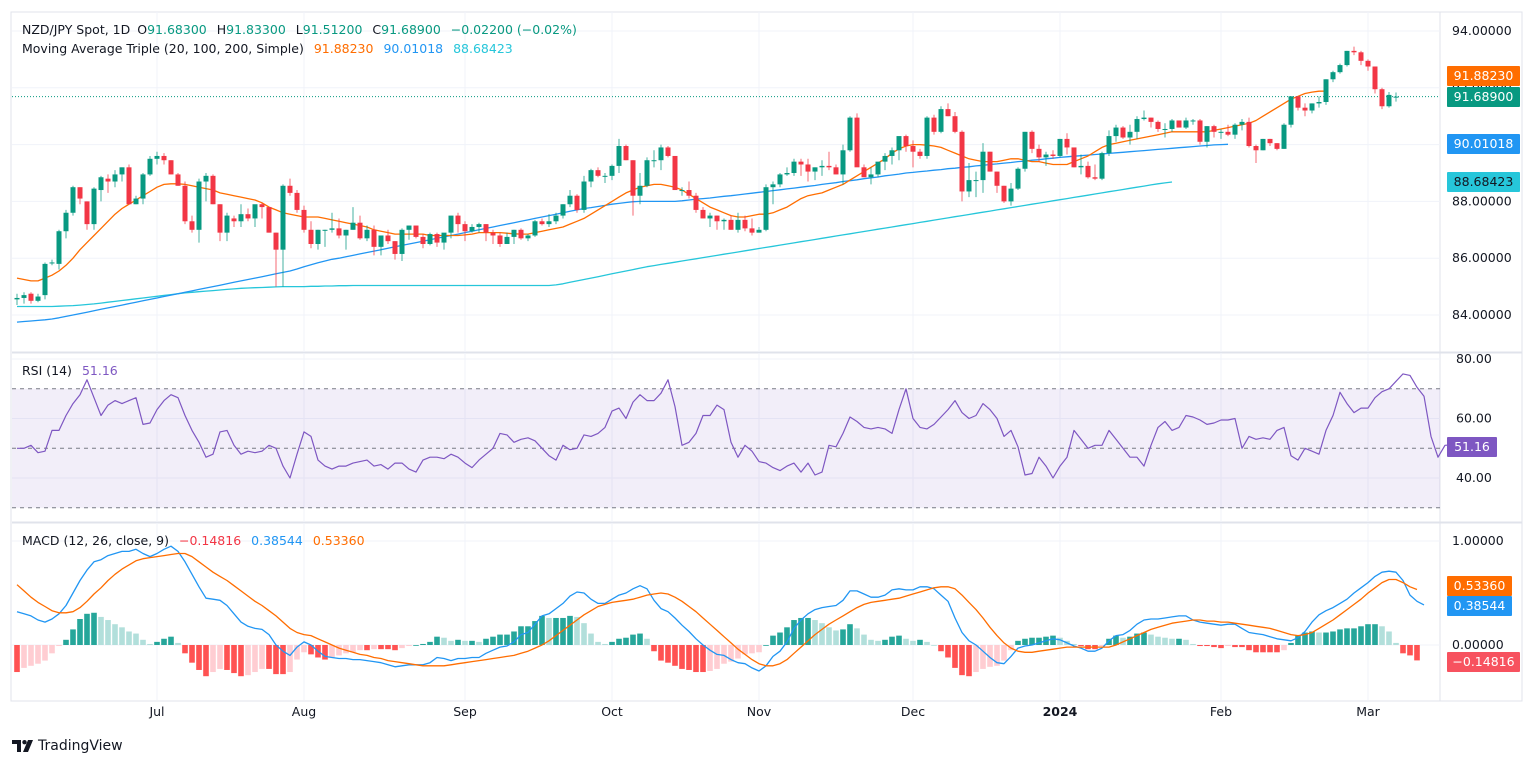  Describe the element at coordinates (95, 540) in the screenshot. I see `macd-title: MACD (12, 26, close, 9)` at that location.